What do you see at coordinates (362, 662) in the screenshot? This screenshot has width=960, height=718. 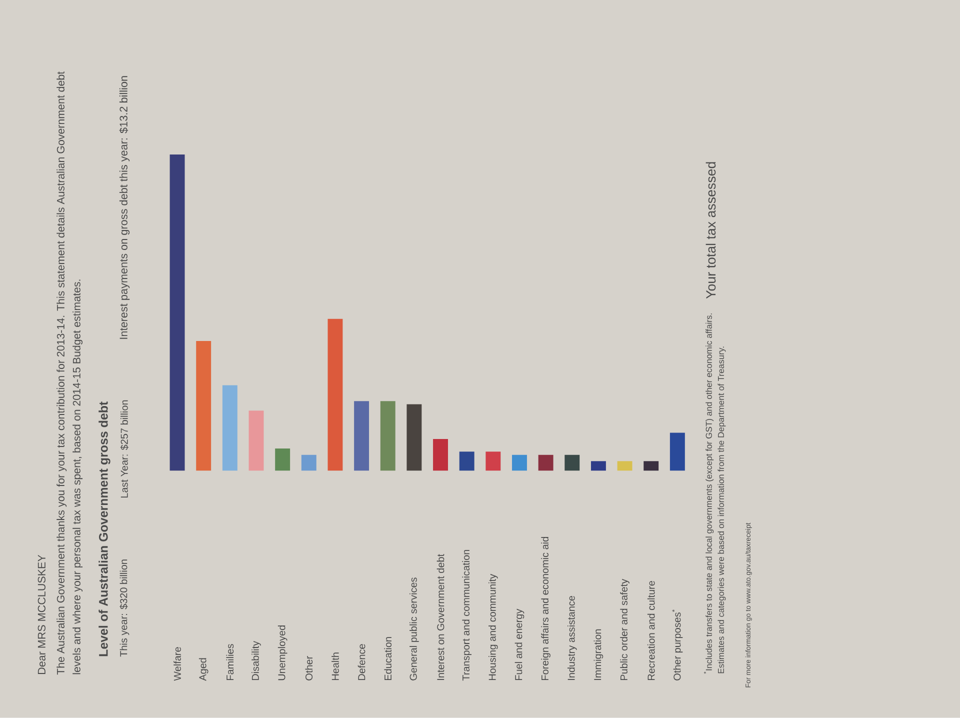 I see `x-tick-label: Defence` at bounding box center [362, 662].